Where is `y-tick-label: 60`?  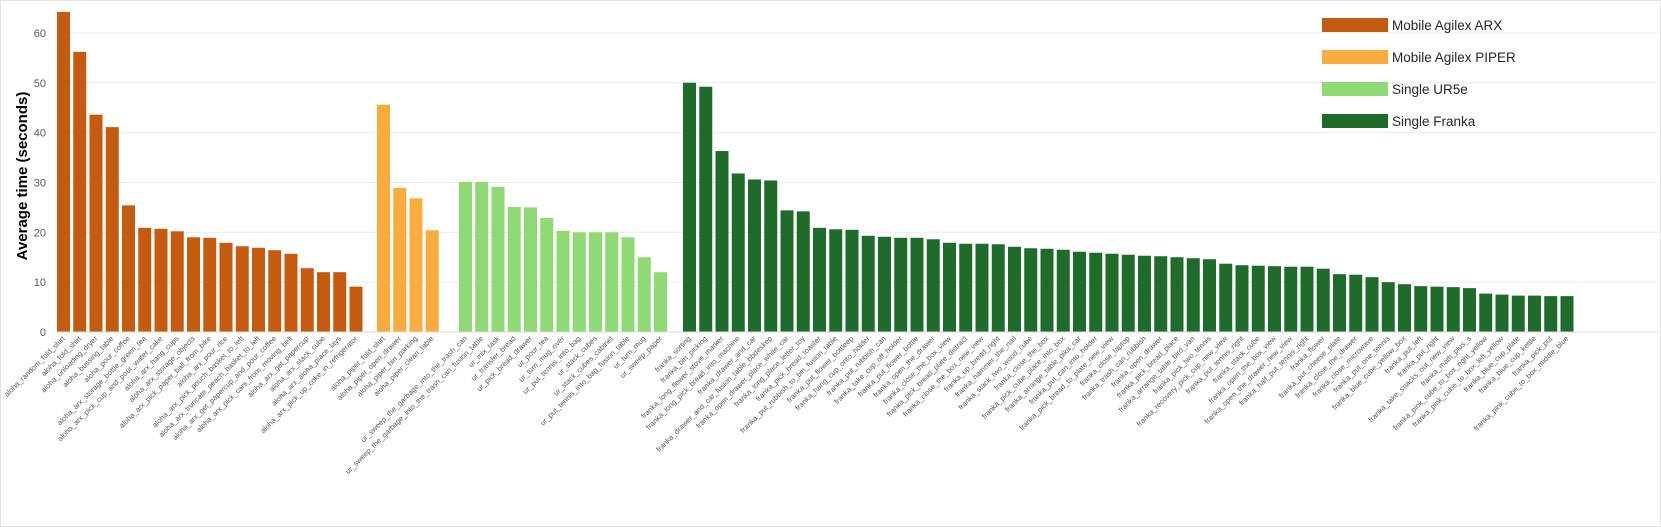
y-tick-label: 60 is located at coordinates (40, 34).